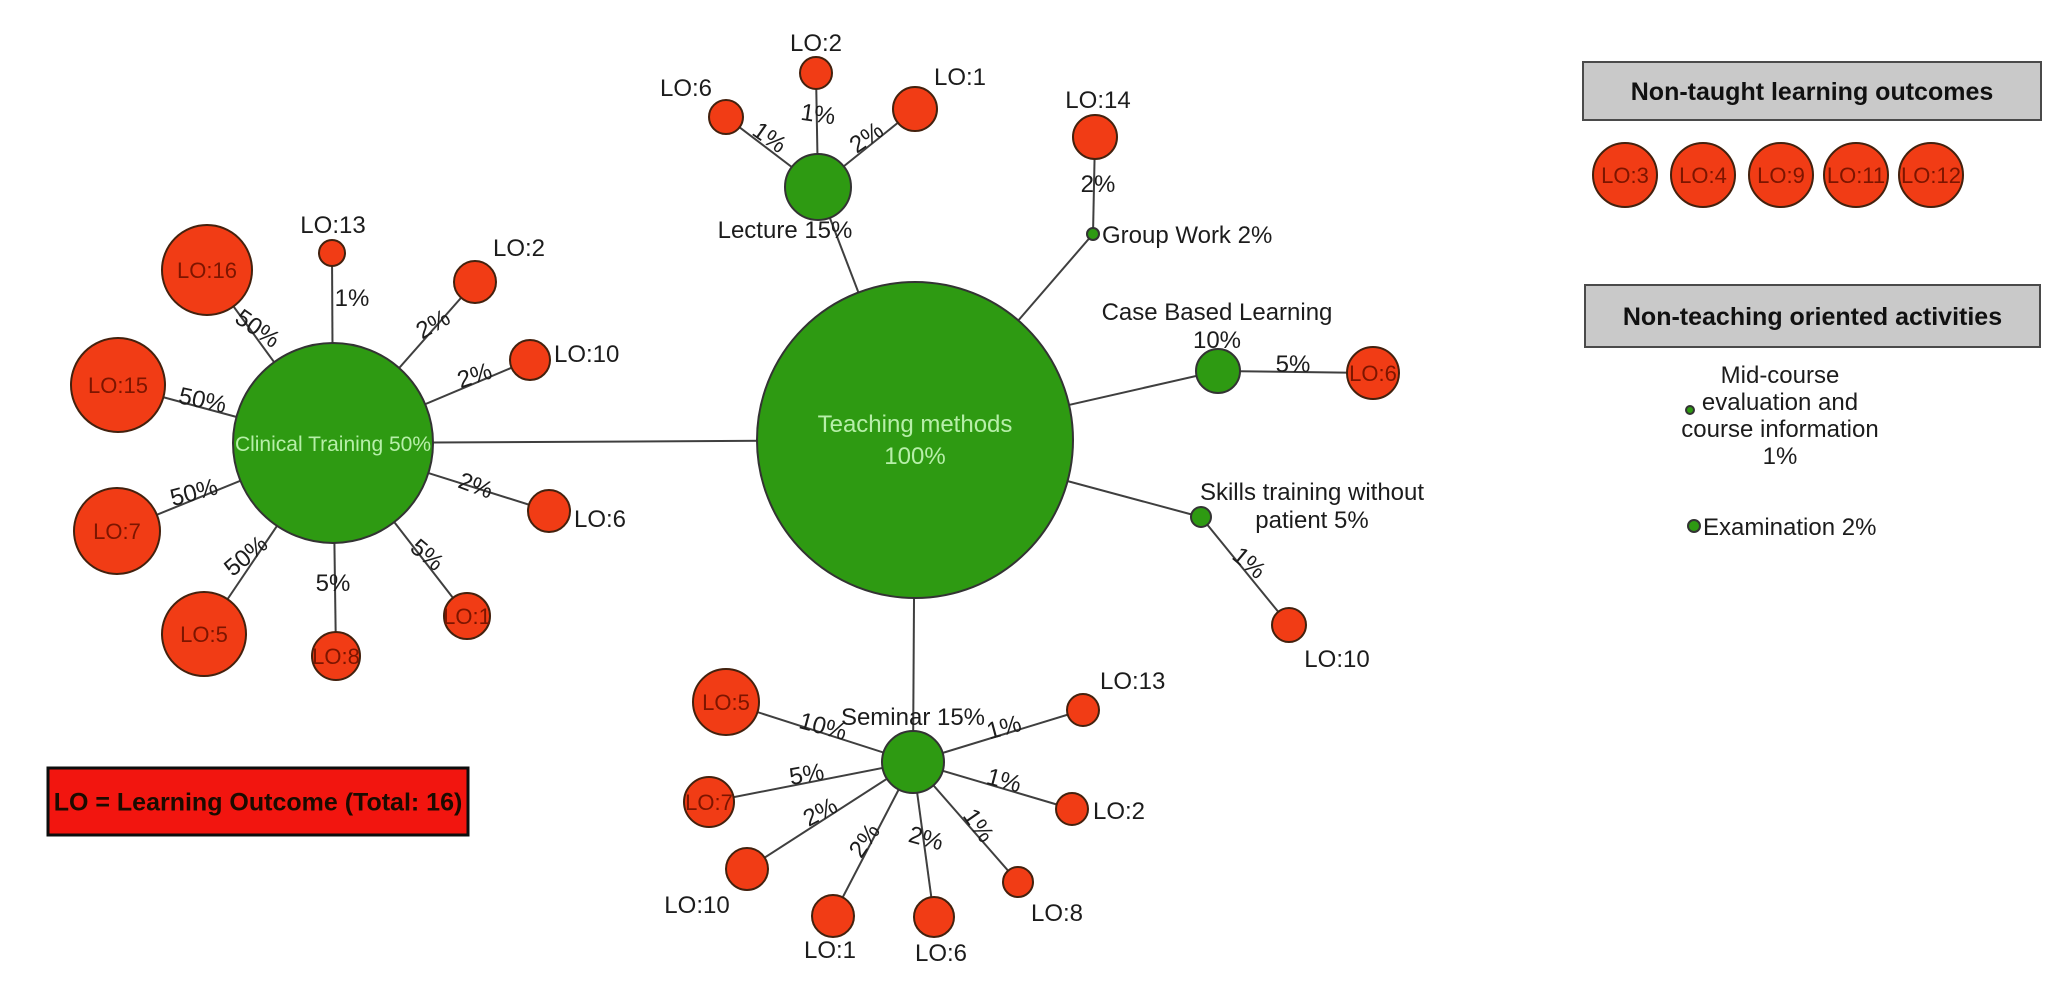 The width and height of the screenshot is (2059, 1001). I want to click on seminar-lo6-circle, so click(934, 917).